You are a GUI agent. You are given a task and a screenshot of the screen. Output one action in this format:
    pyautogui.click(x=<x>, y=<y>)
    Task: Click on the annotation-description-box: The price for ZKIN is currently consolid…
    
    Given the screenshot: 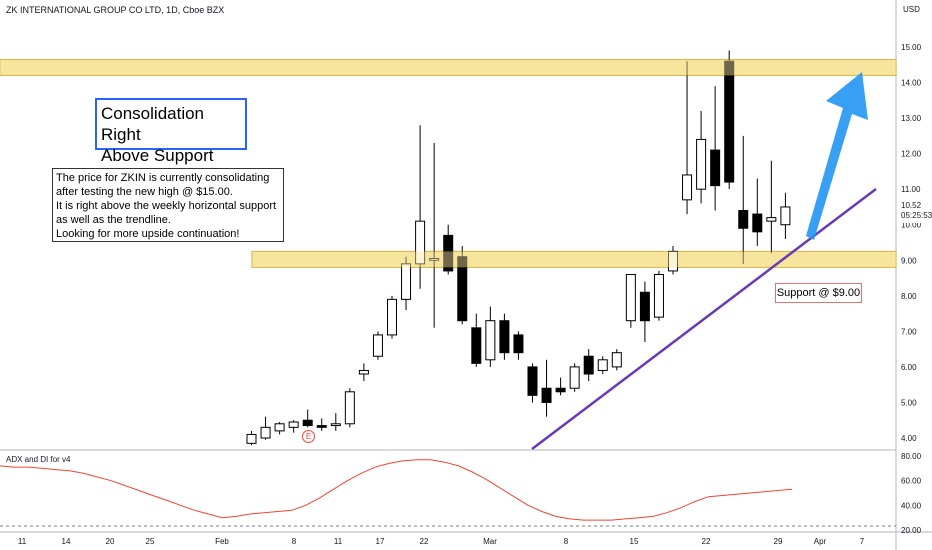 What is the action you would take?
    pyautogui.click(x=168, y=205)
    